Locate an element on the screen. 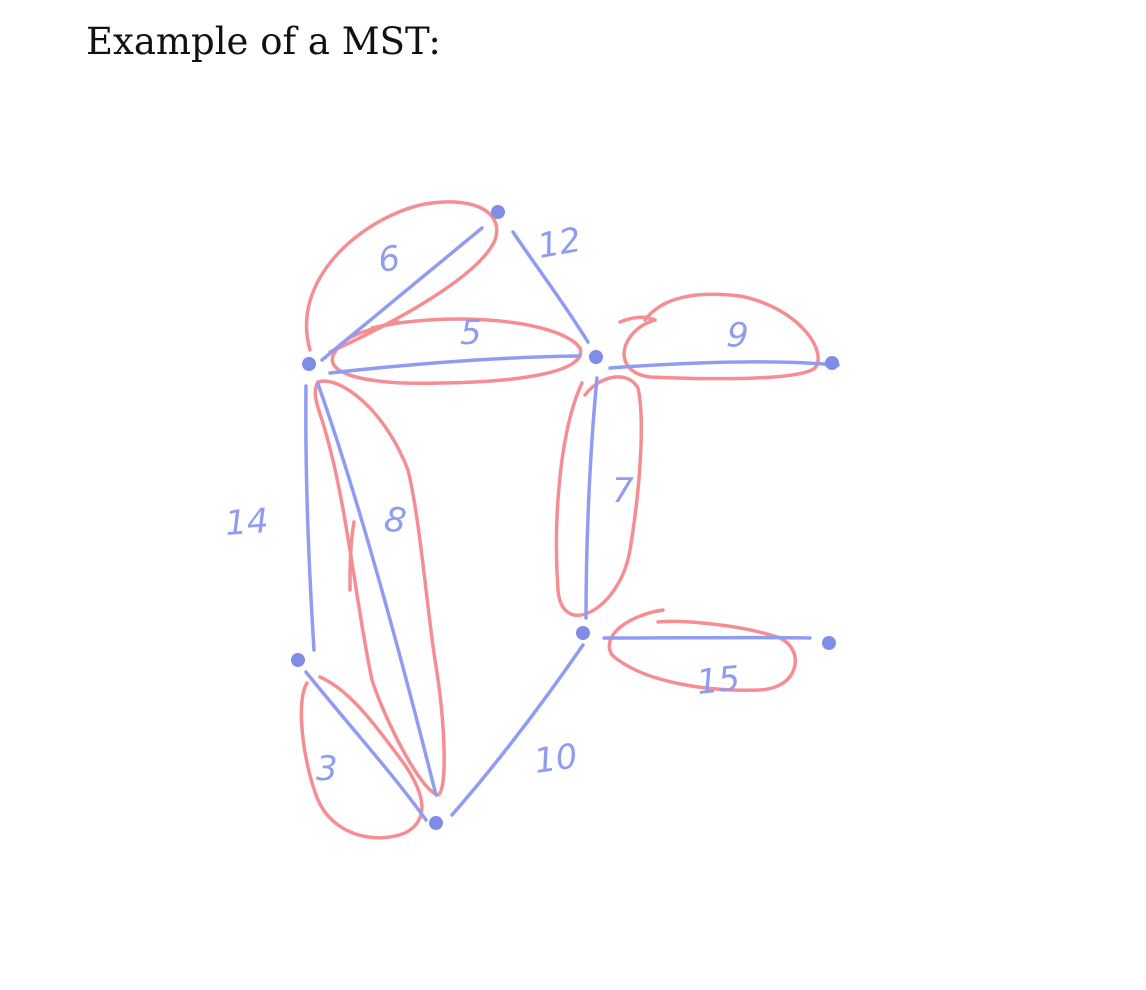 The image size is (1146, 990). edge-H-F is located at coordinates (517, 730).